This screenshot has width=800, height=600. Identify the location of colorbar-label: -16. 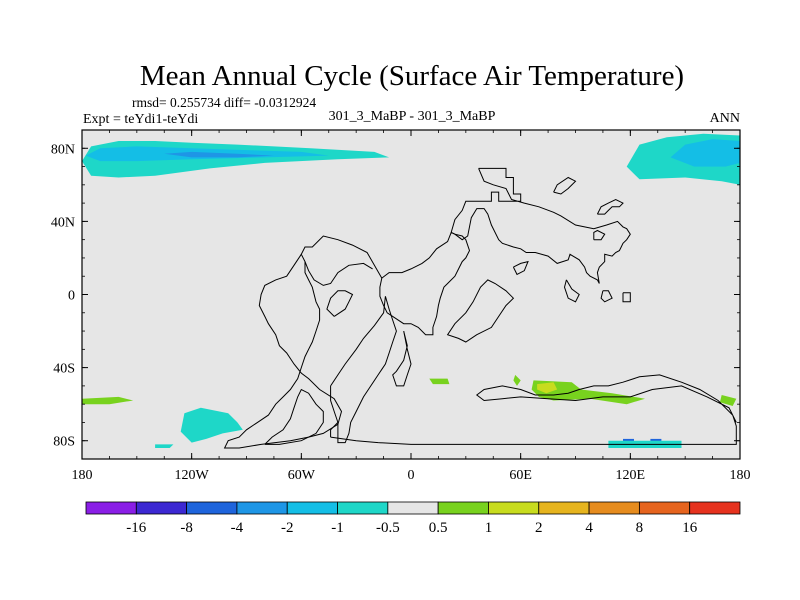
(136, 528).